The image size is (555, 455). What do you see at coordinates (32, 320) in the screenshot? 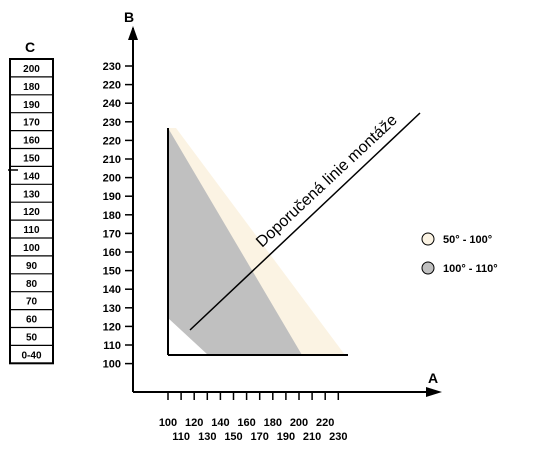
I see `table-c-cell: 60` at bounding box center [32, 320].